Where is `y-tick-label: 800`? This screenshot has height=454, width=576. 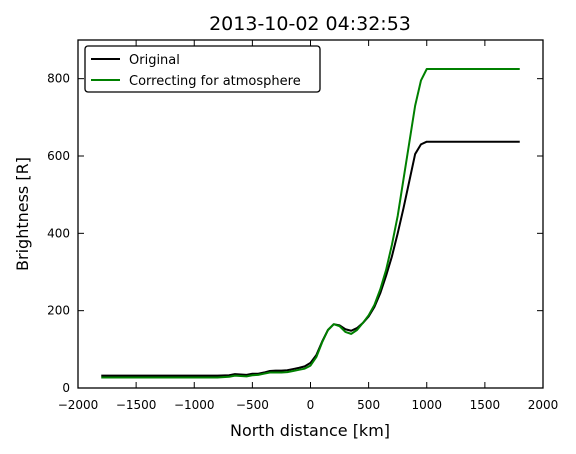
y-tick-label: 800 is located at coordinates (58, 79).